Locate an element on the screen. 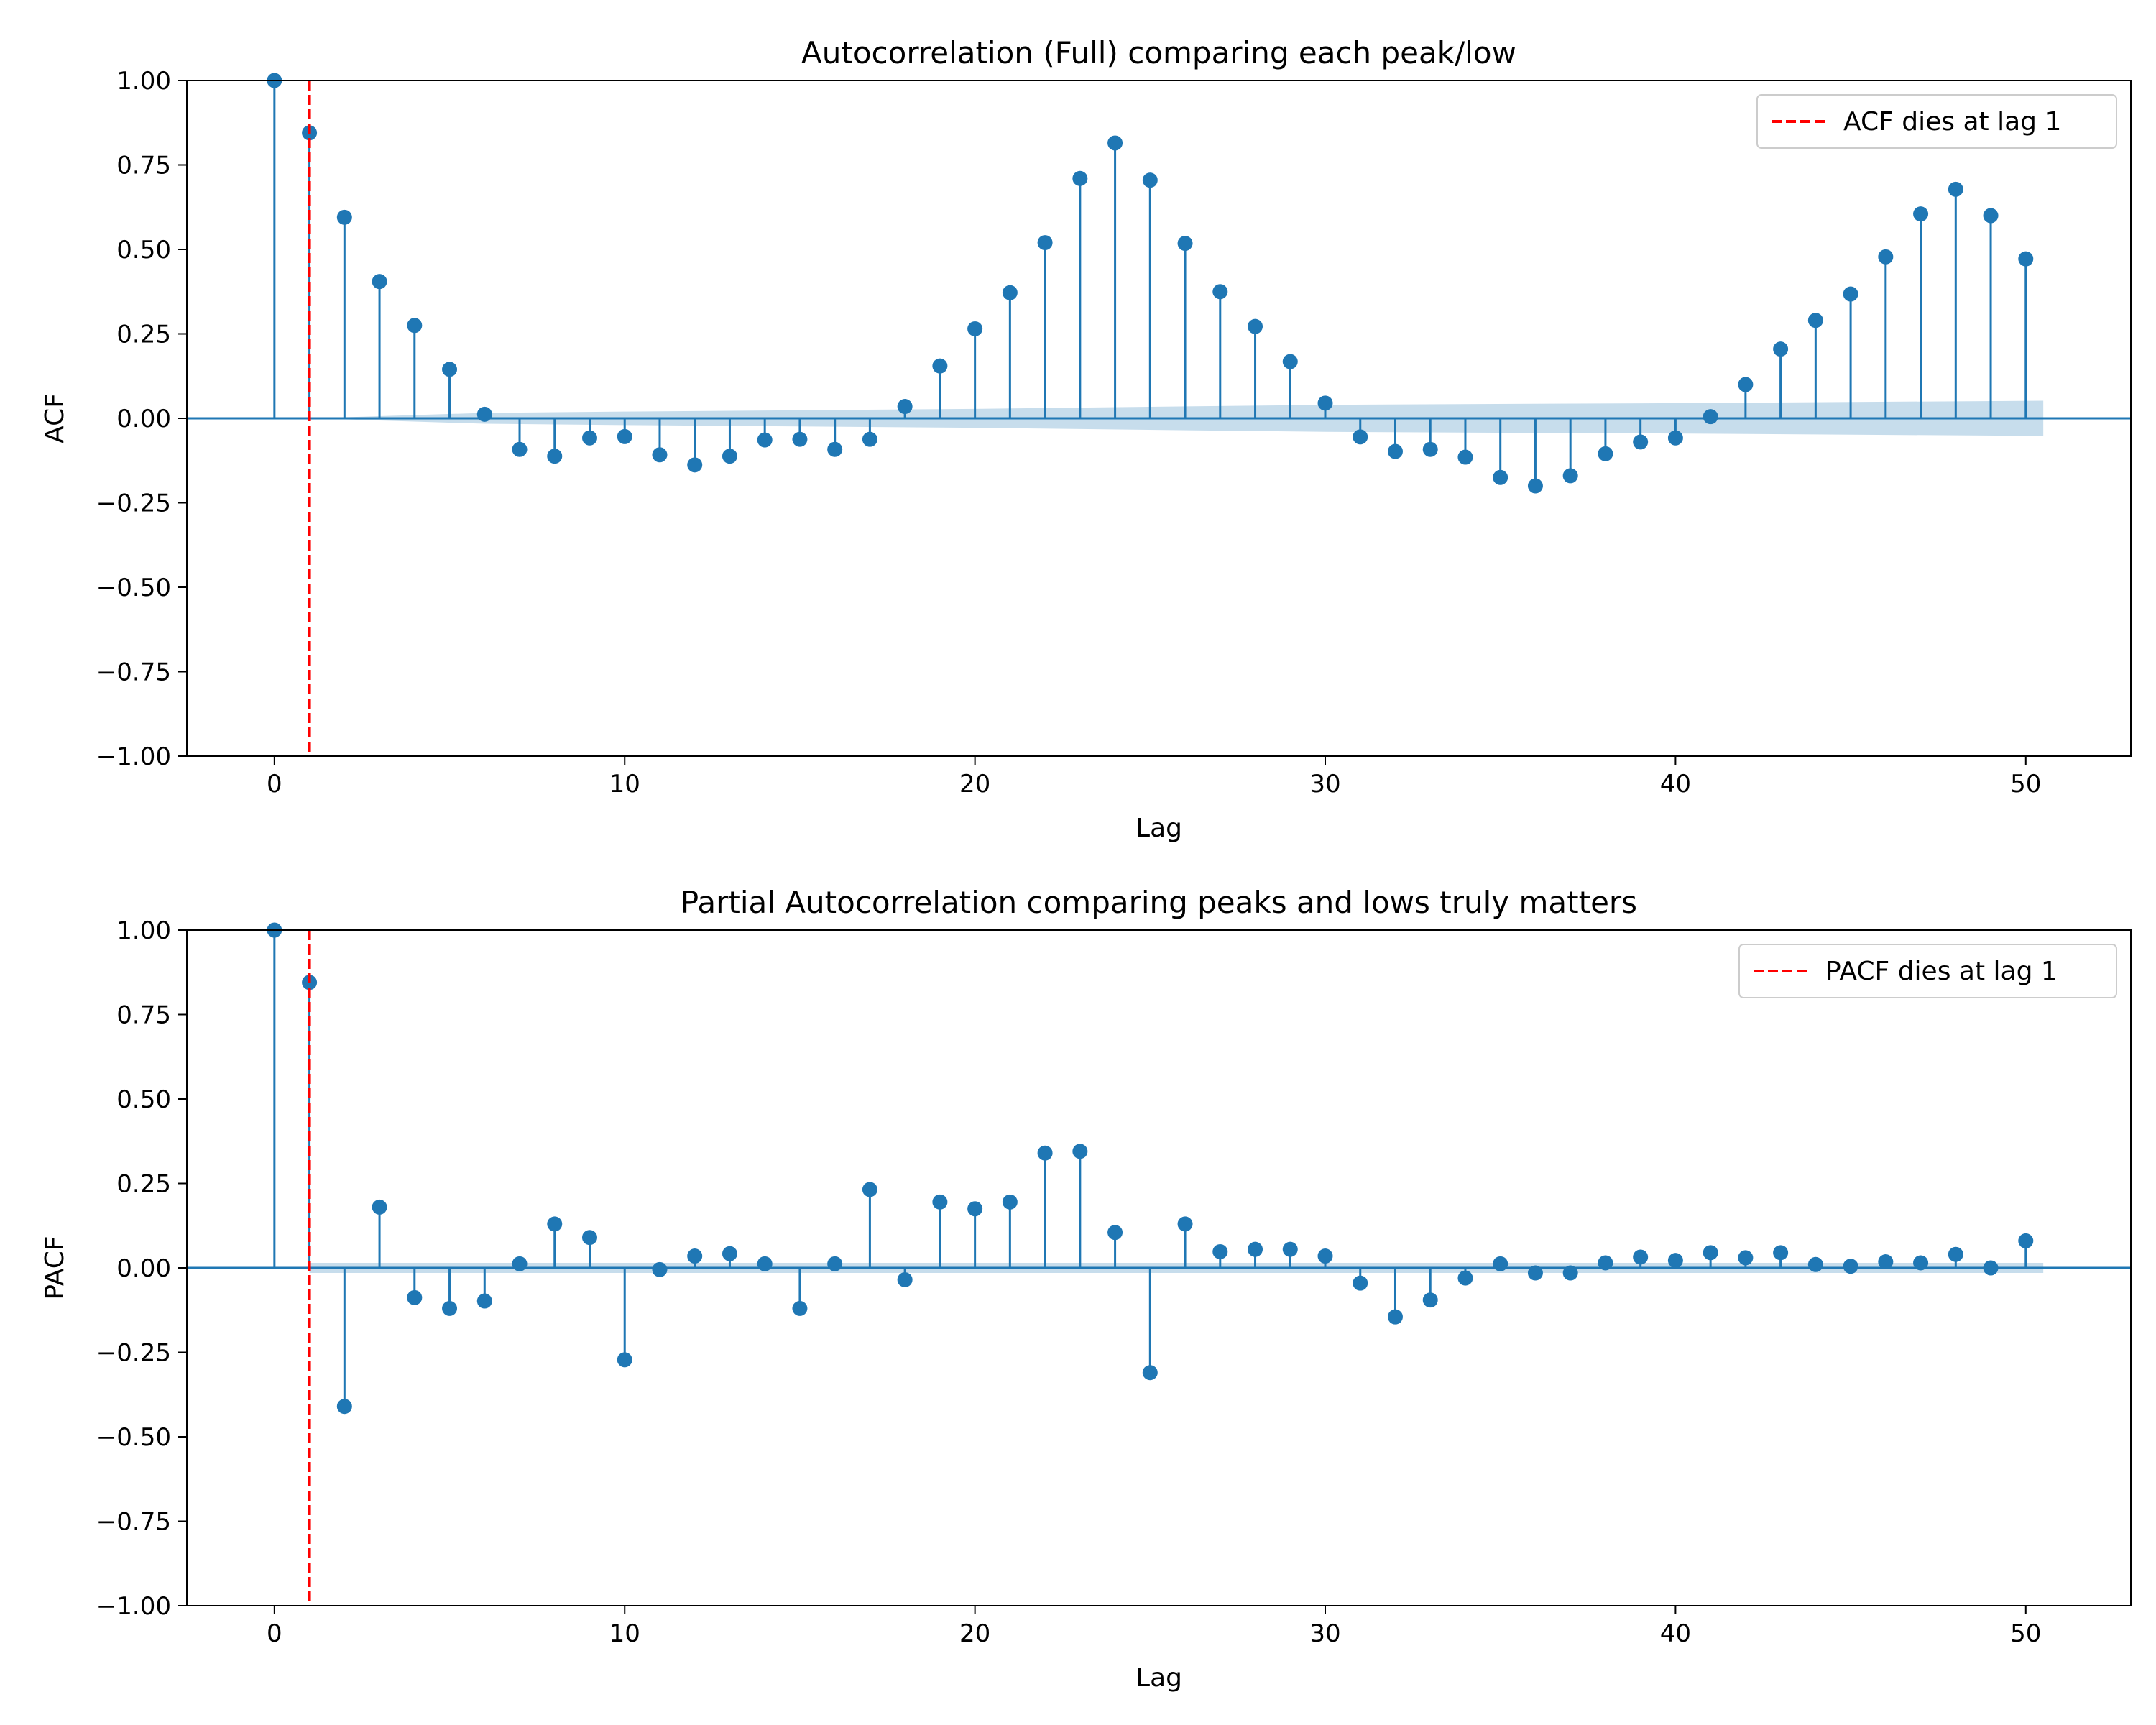  y-axis-label: PACF is located at coordinates (55, 1268).